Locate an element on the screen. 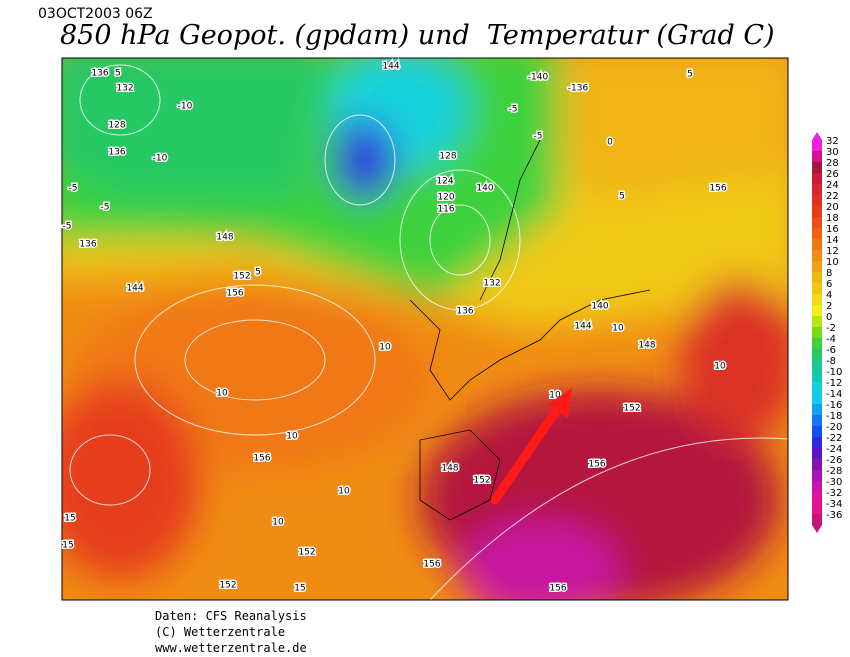 Image resolution: width=850 pixels, height=657 pixels. colorbar-label: -12 is located at coordinates (834, 383).